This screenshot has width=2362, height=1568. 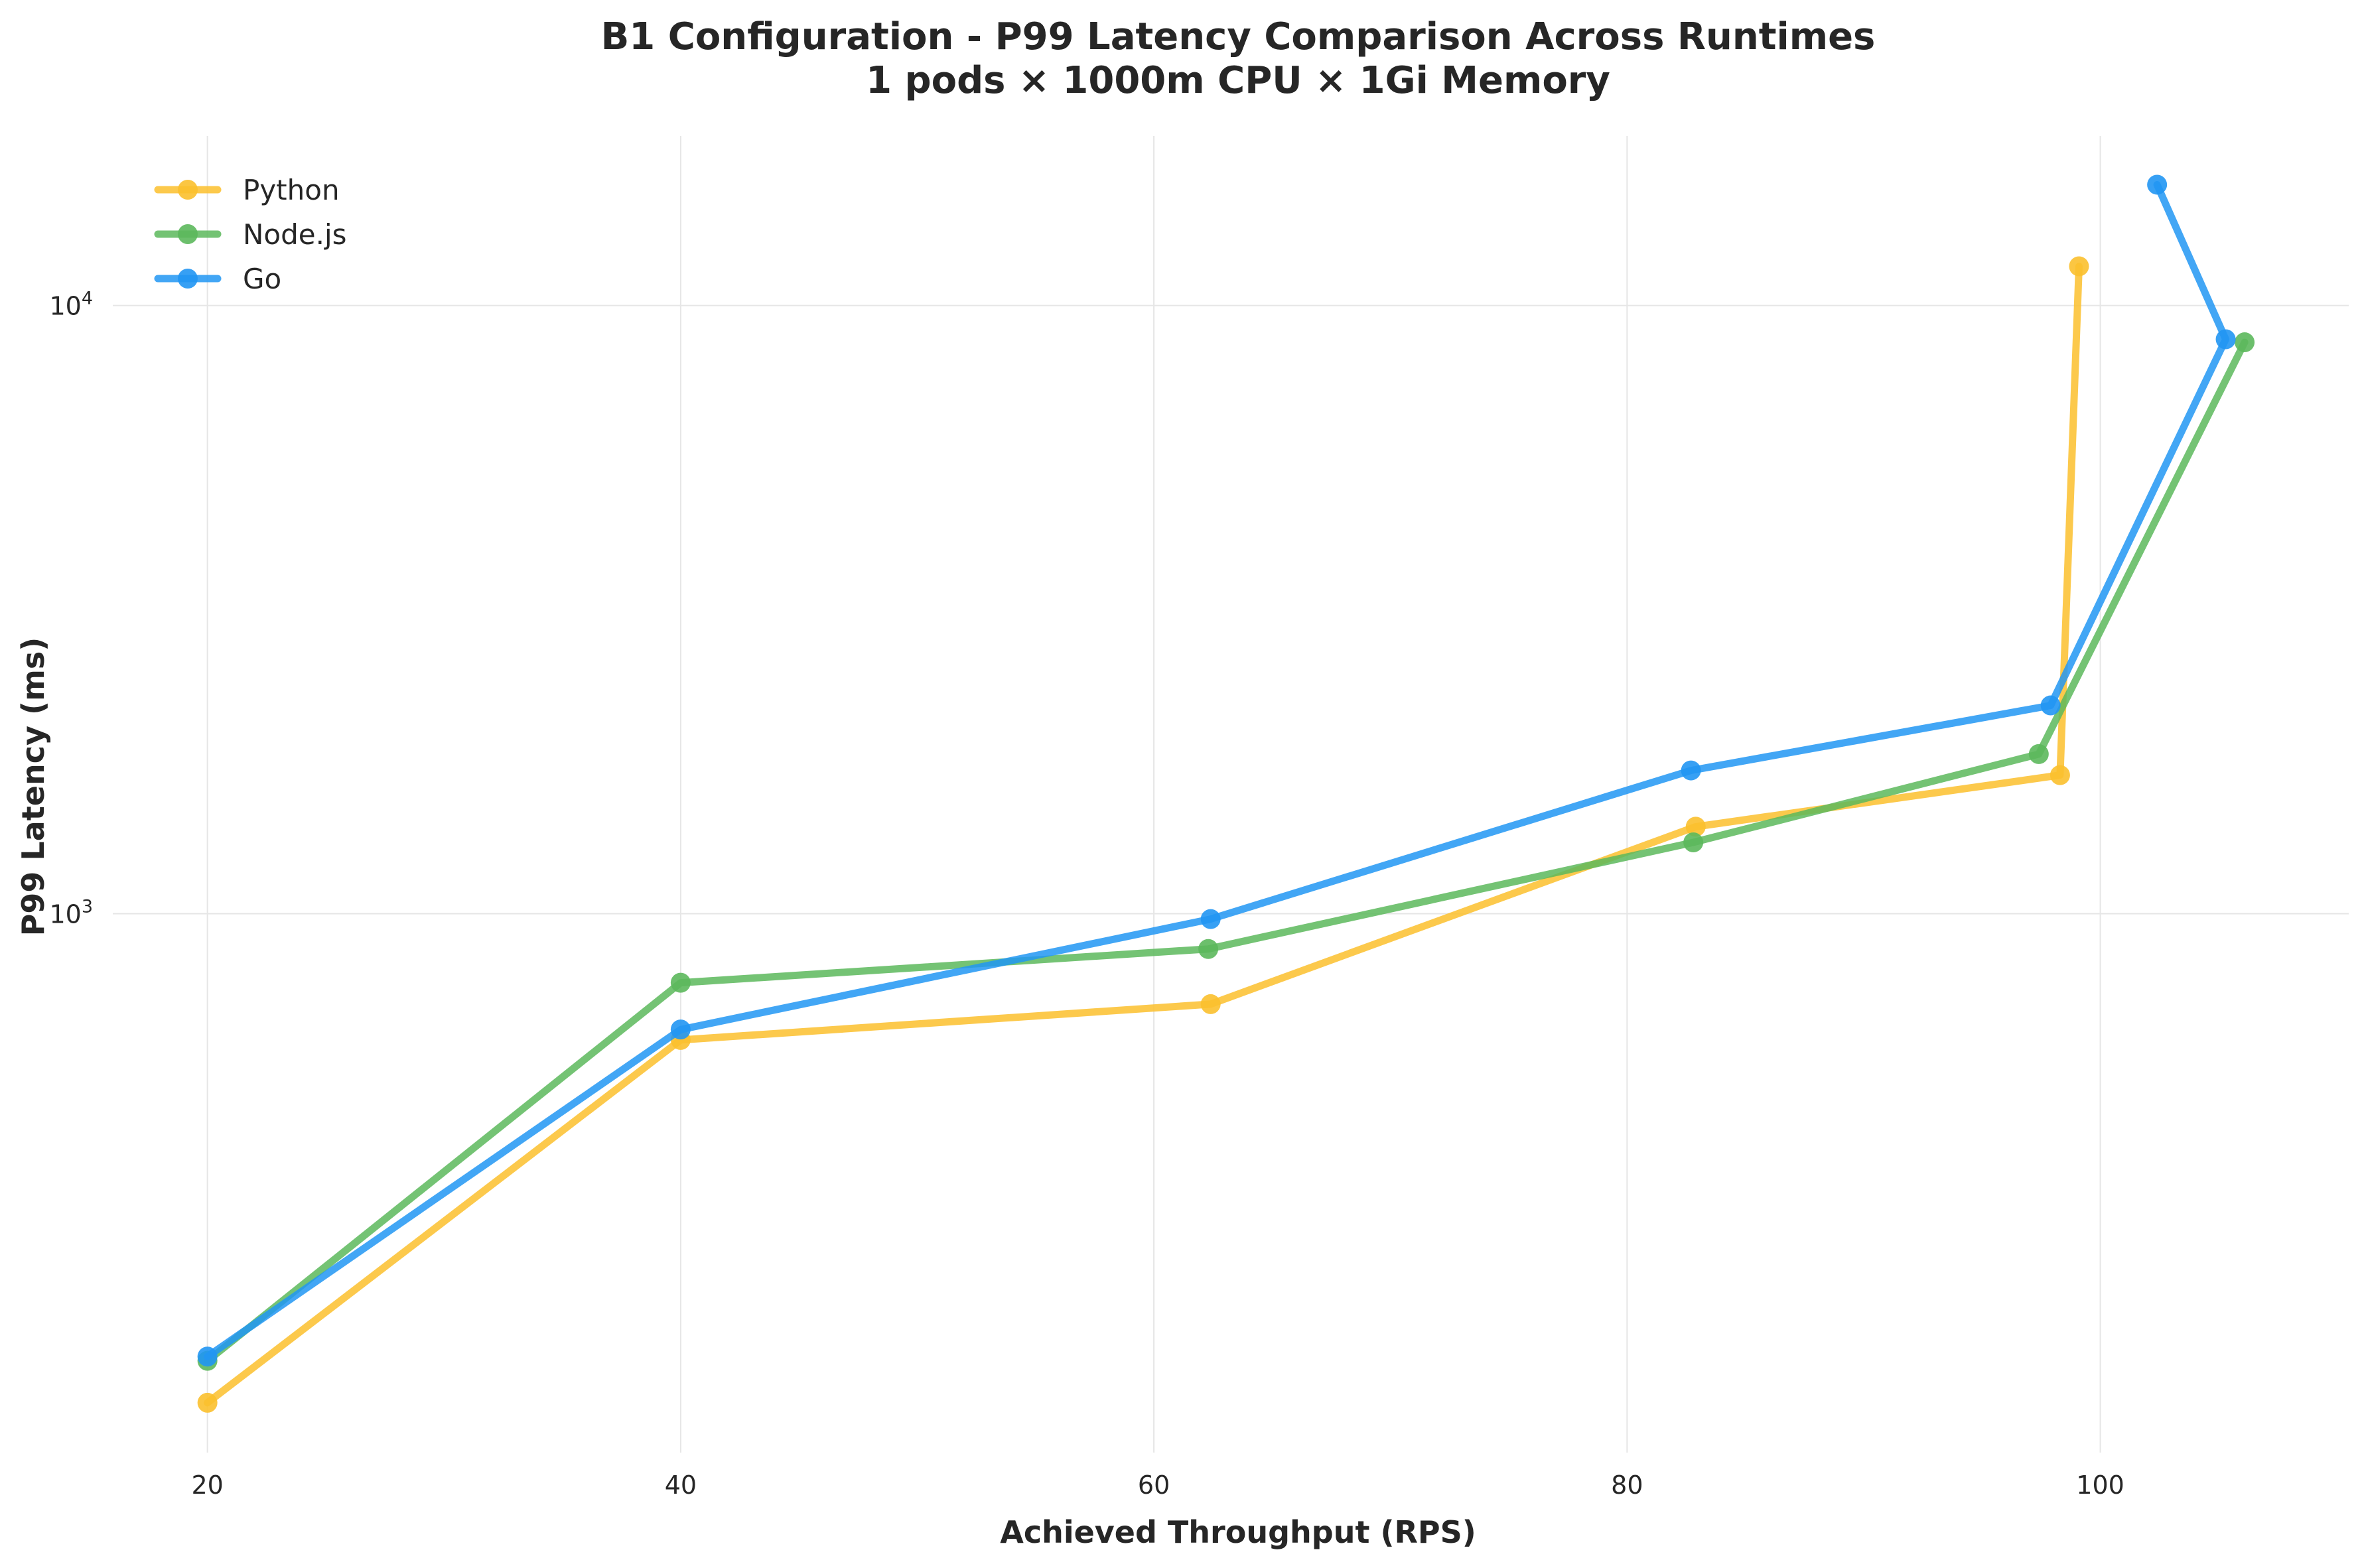 I want to click on legend-label: Python, so click(x=291, y=190).